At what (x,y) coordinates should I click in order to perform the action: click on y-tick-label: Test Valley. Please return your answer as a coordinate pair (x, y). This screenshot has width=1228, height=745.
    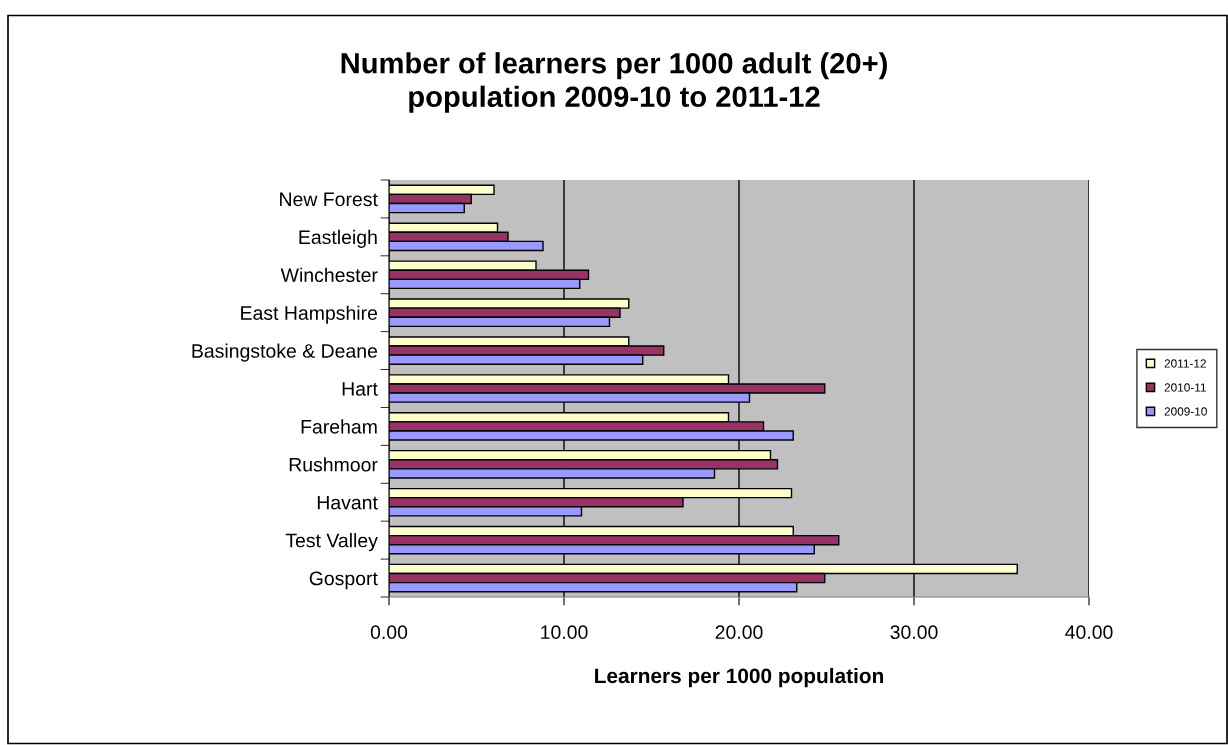
    Looking at the image, I should click on (331, 542).